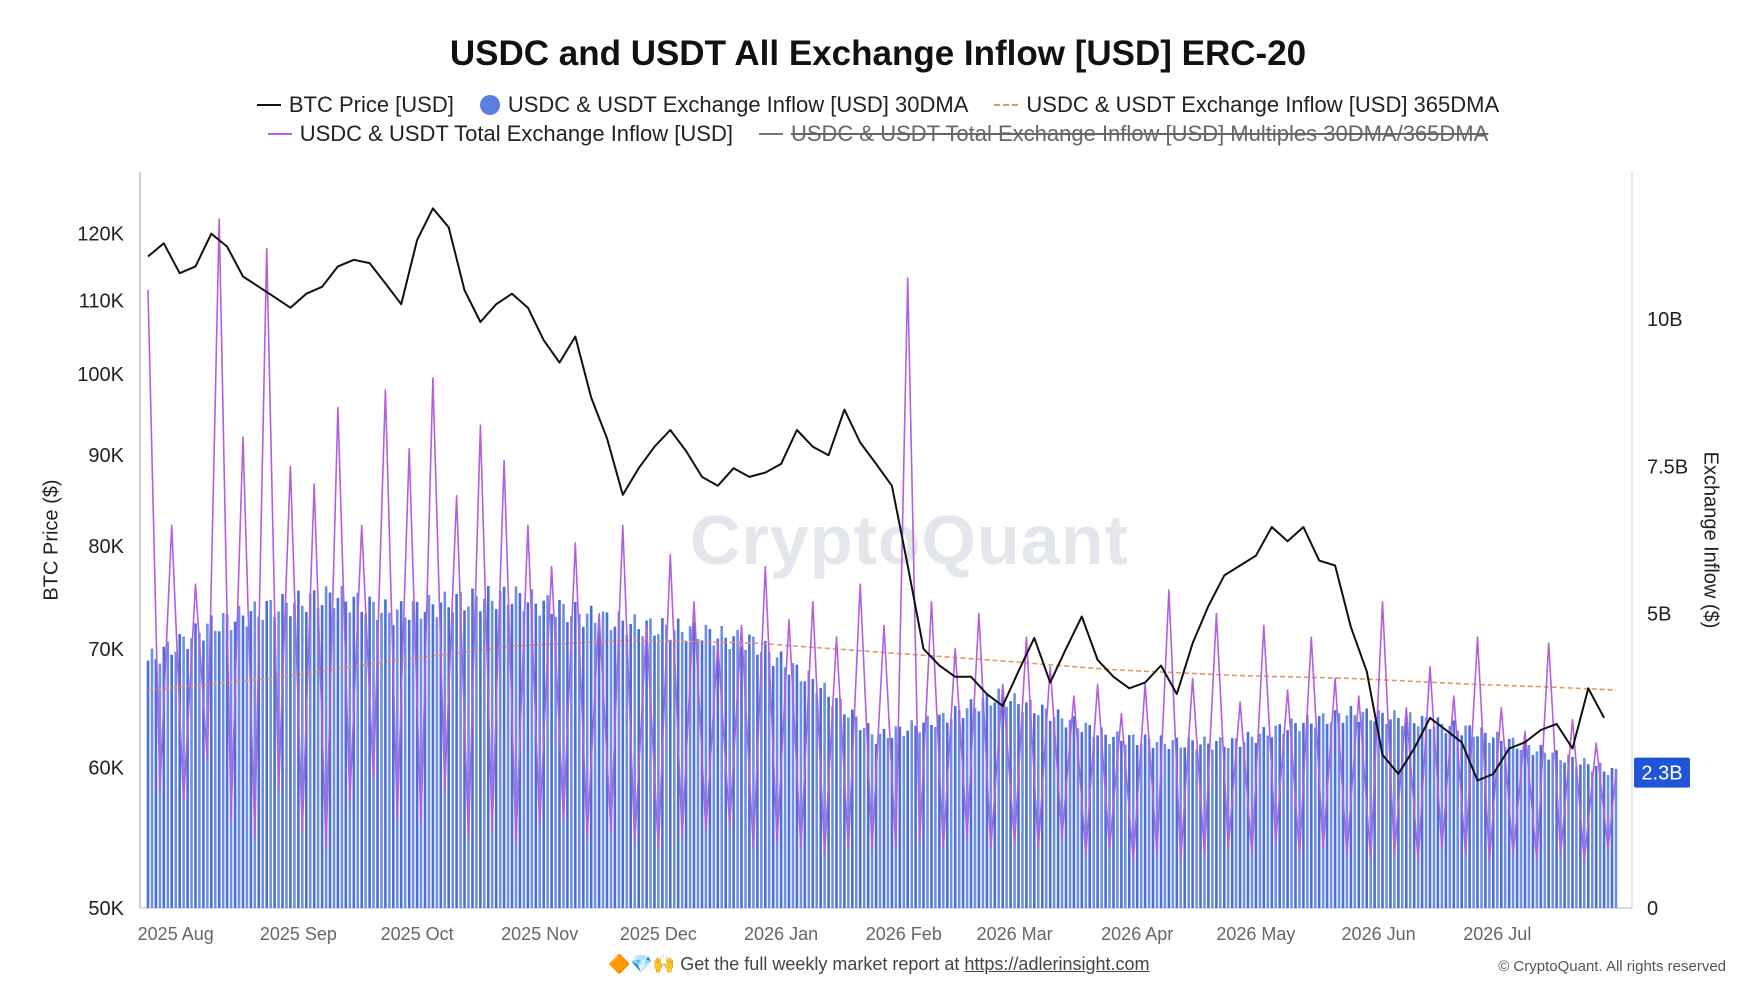  Describe the element at coordinates (1015, 934) in the screenshot. I see `x-tick-label: 2026 Mar` at that location.